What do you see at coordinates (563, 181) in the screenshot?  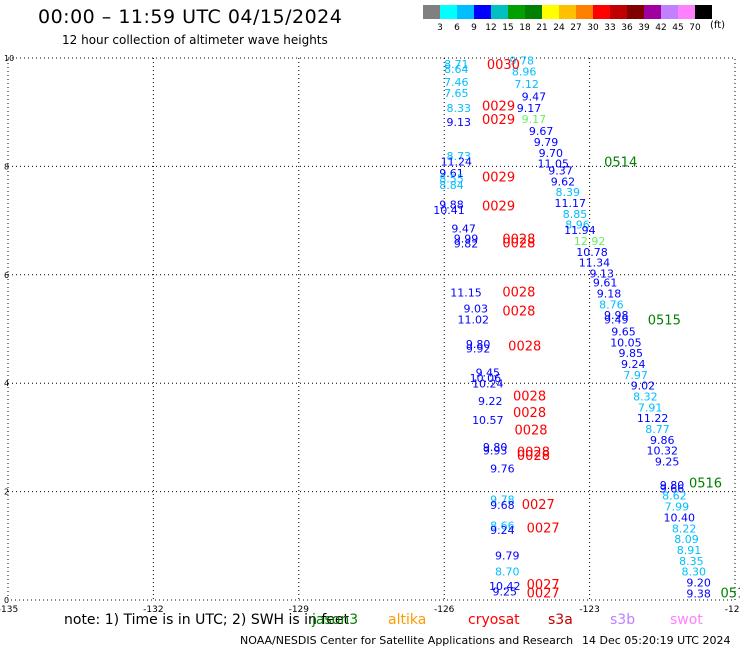 I see `swh-value: 9.62` at bounding box center [563, 181].